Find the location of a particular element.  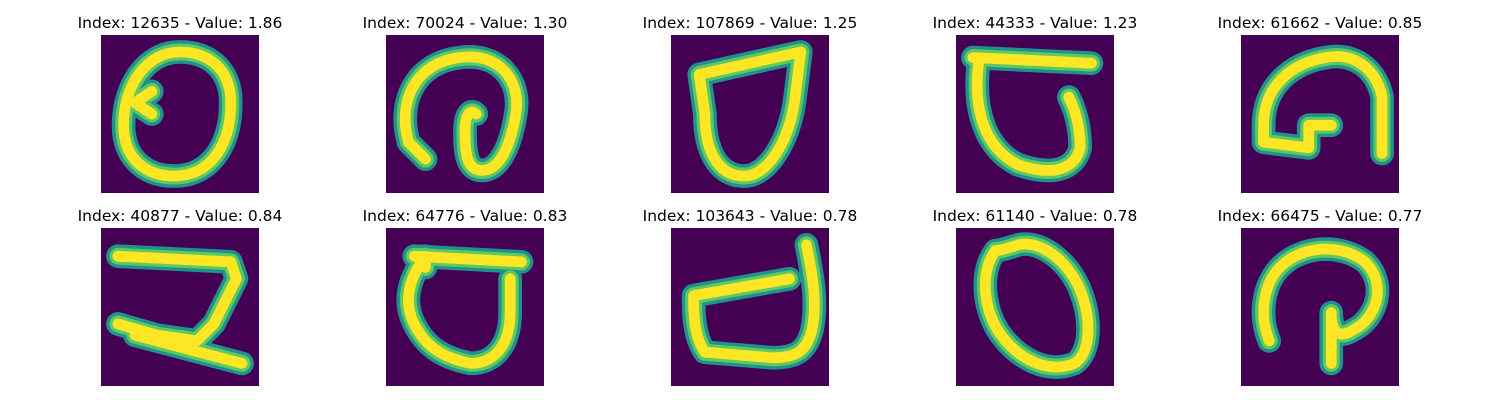

panel-title: Index: 40877 - Value: 0.84 is located at coordinates (180, 216).